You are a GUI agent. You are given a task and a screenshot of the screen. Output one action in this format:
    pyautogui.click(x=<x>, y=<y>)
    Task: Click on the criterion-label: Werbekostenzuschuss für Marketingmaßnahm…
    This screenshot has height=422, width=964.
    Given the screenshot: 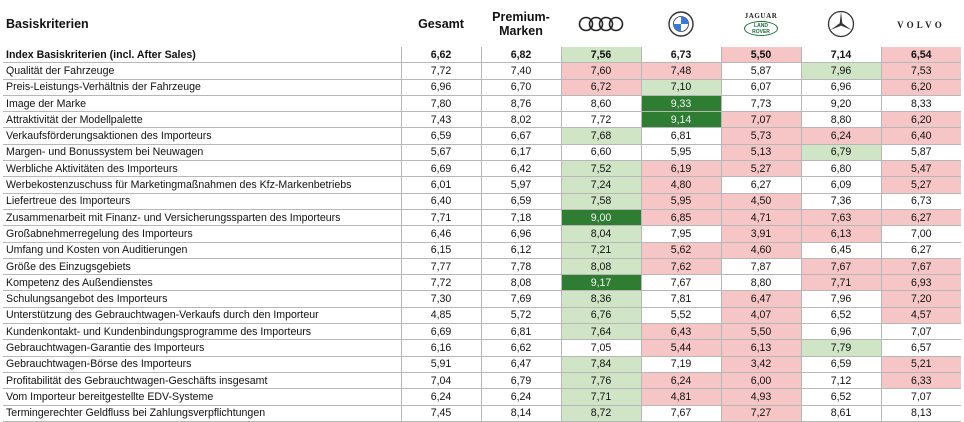 What is the action you would take?
    pyautogui.click(x=202, y=185)
    